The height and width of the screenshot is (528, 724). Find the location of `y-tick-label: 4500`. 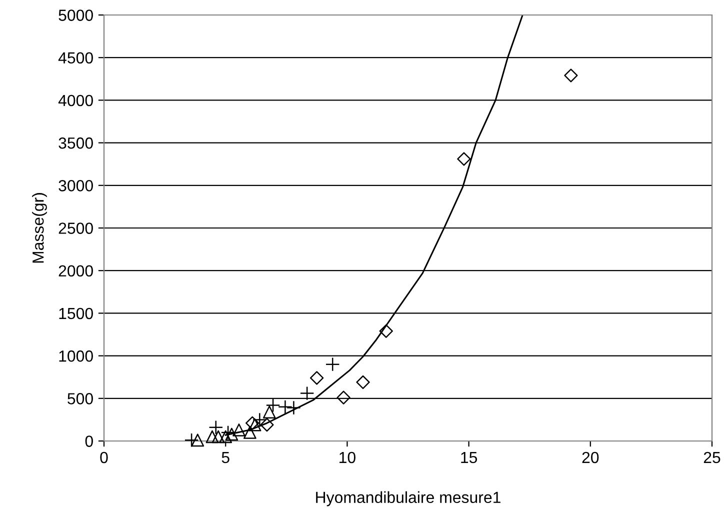

y-tick-label: 4500 is located at coordinates (75, 58).